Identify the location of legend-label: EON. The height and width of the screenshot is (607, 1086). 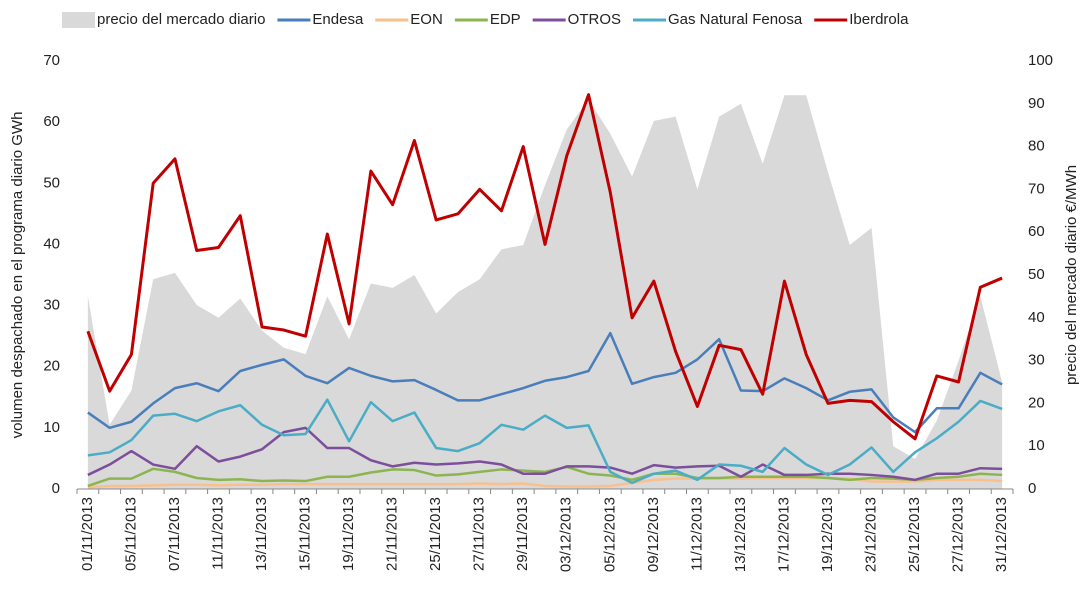
(426, 19).